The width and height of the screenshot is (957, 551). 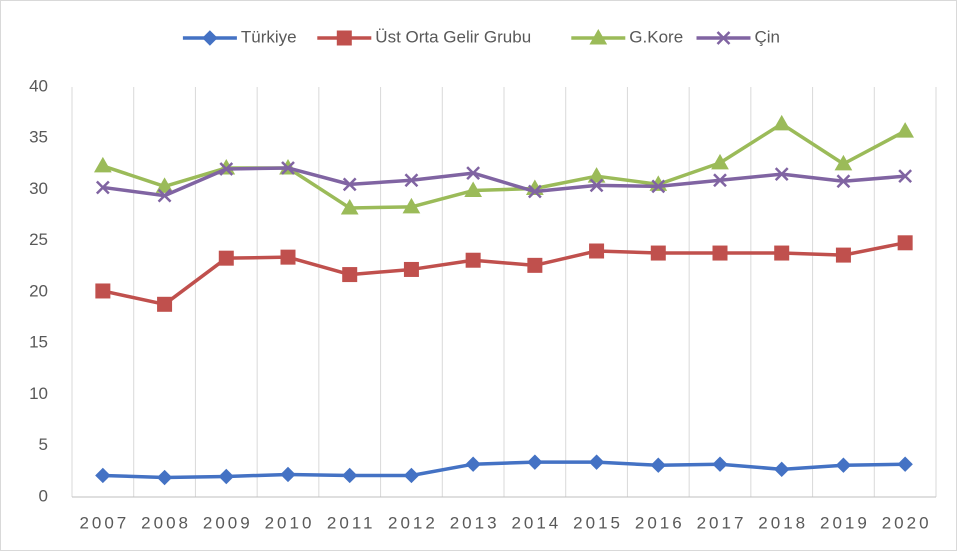 What do you see at coordinates (38, 393) in the screenshot?
I see `y-tick-label: 10` at bounding box center [38, 393].